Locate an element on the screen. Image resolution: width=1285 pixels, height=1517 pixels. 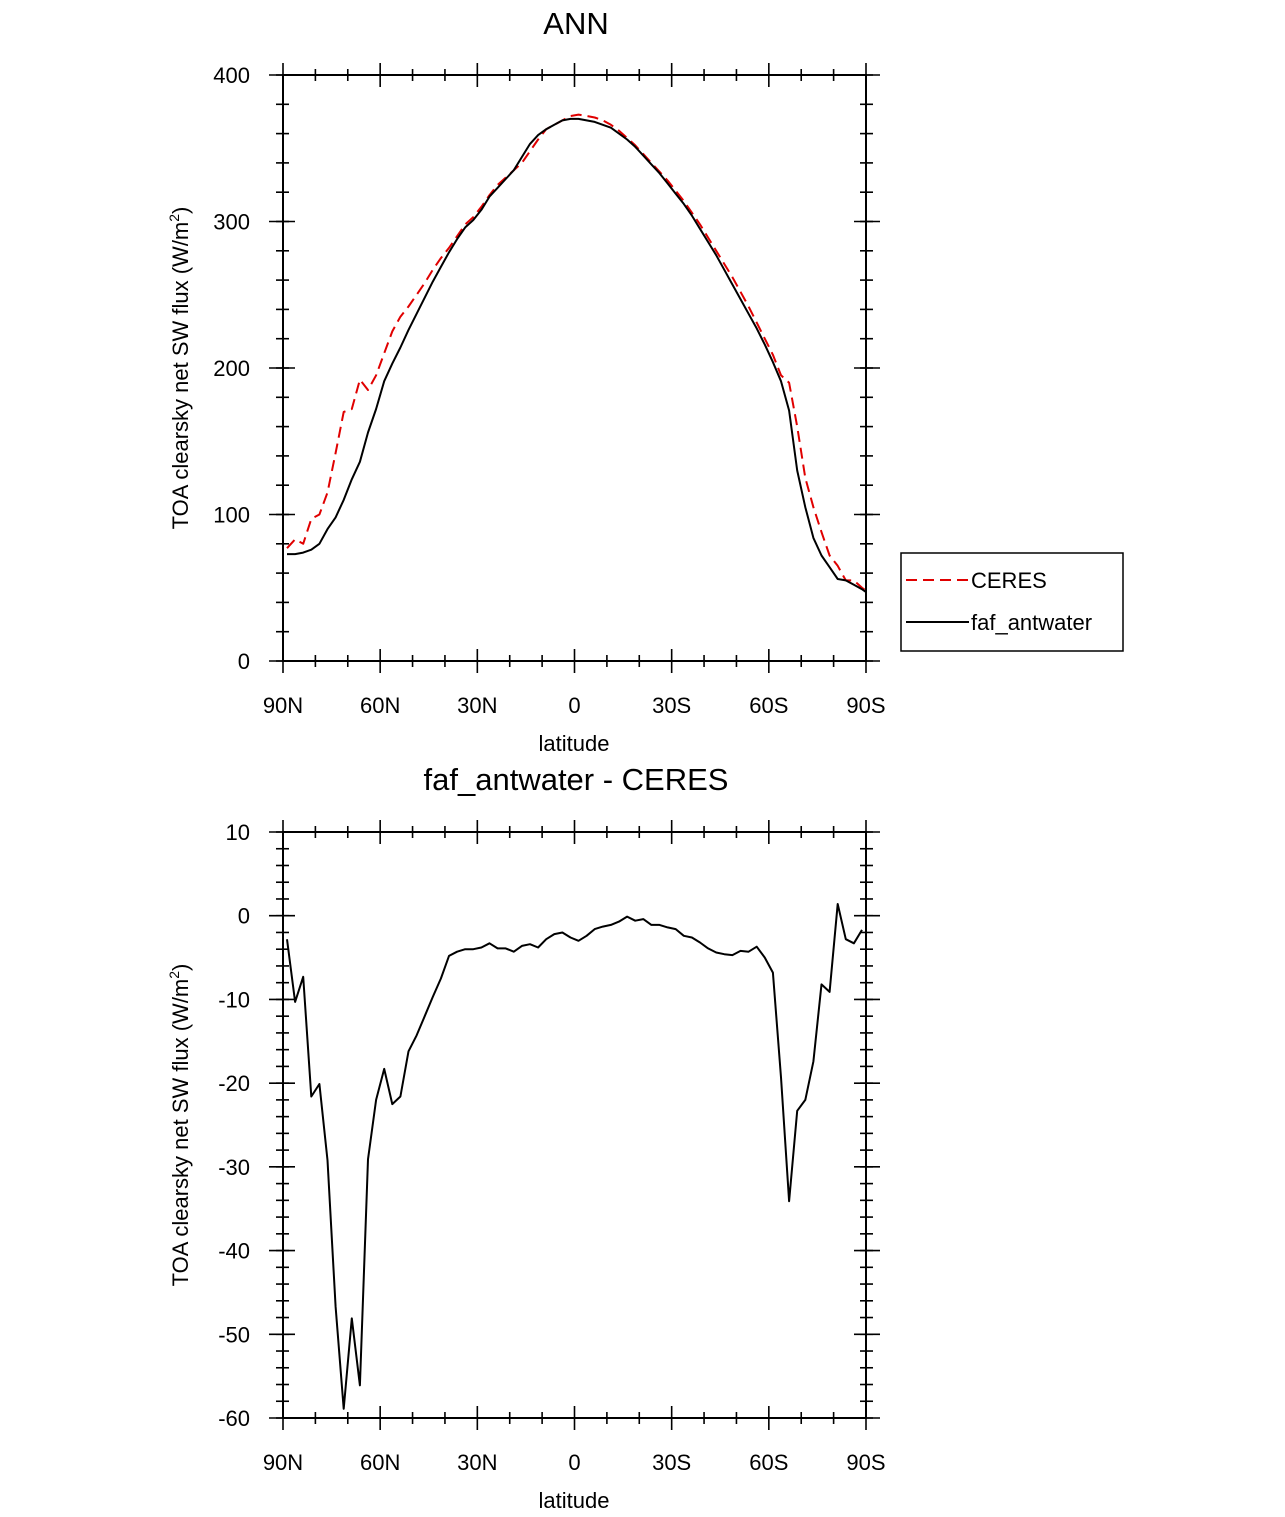
top-chart-title: ANN is located at coordinates (575, 23).